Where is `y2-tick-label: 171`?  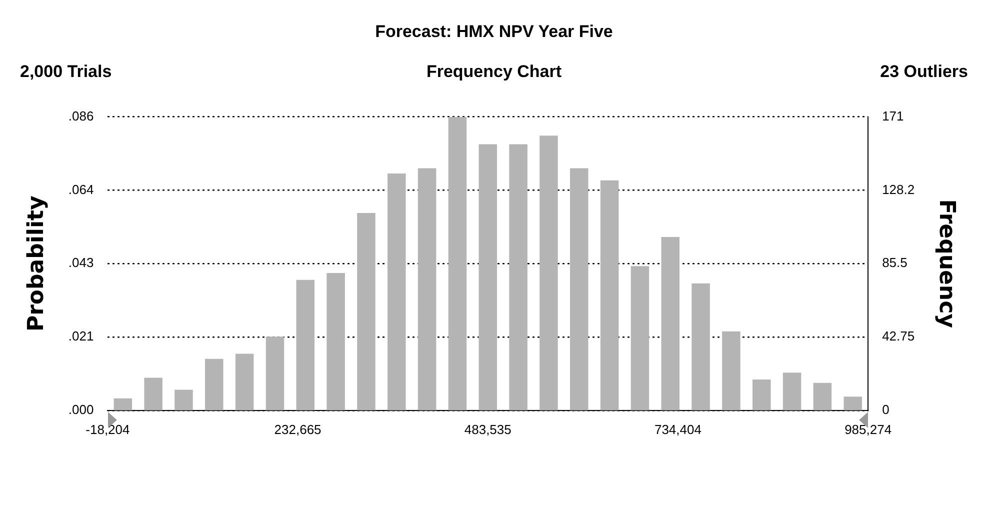
y2-tick-label: 171 is located at coordinates (893, 116).